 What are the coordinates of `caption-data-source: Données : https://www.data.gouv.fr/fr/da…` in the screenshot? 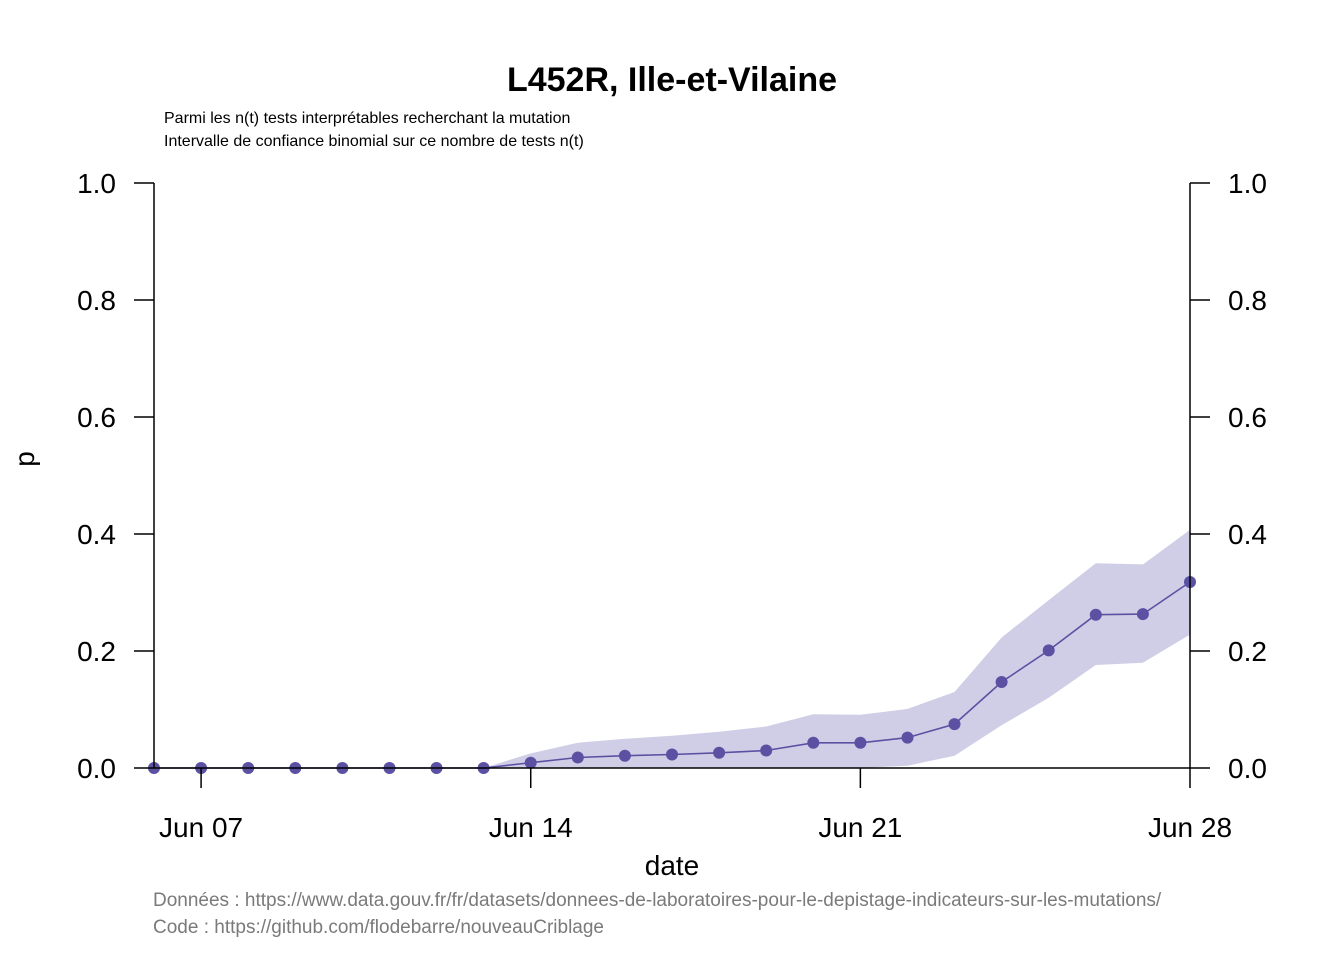 It's located at (657, 900).